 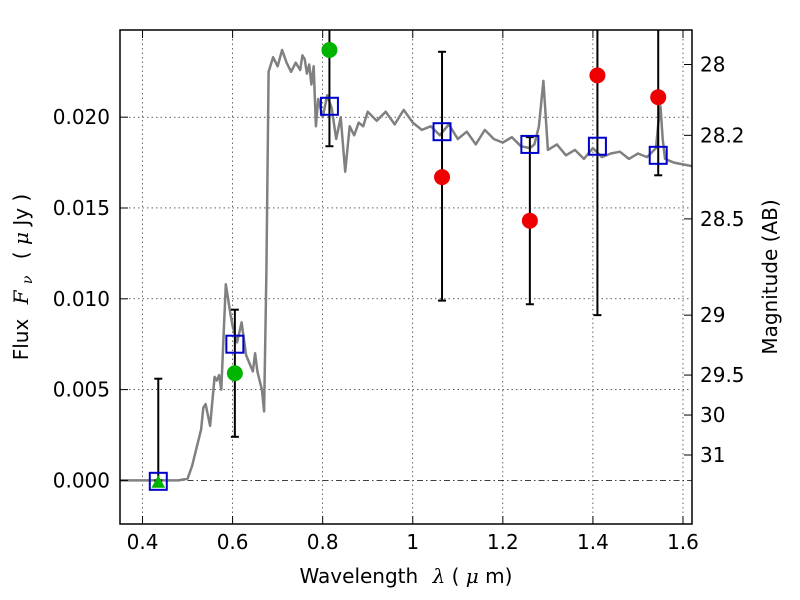 What do you see at coordinates (143, 542) in the screenshot?
I see `x-tick-label: 0.4` at bounding box center [143, 542].